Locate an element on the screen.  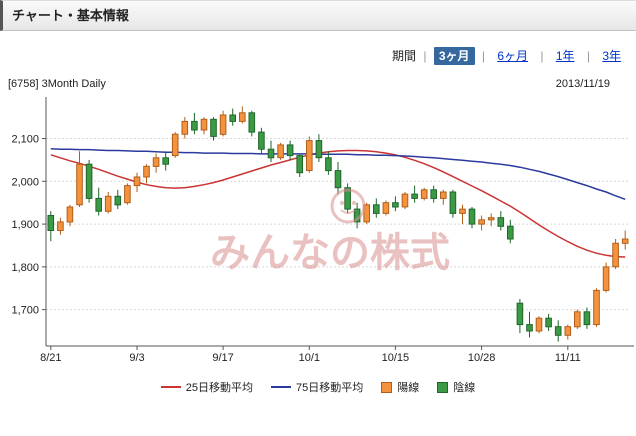
watermark-text: みんなの株式 is located at coordinates (330, 253).